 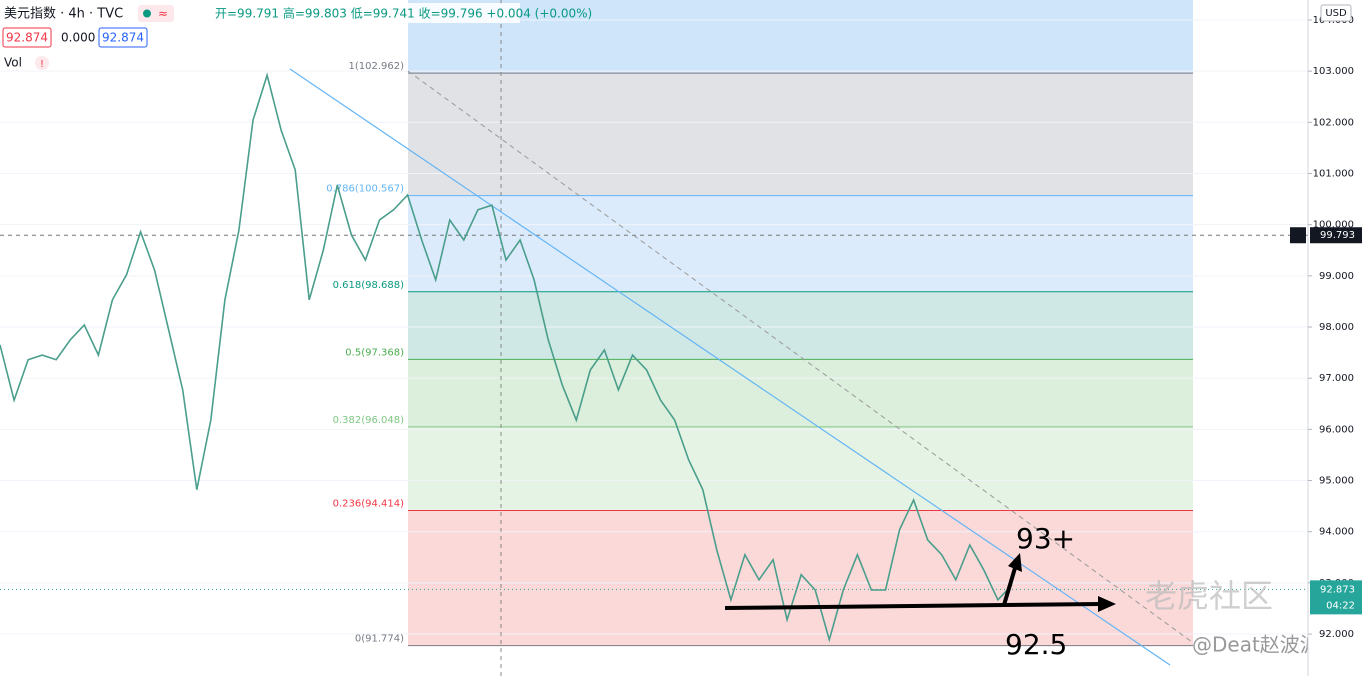 I want to click on y-tick-label: 99.000, so click(x=1336, y=276).